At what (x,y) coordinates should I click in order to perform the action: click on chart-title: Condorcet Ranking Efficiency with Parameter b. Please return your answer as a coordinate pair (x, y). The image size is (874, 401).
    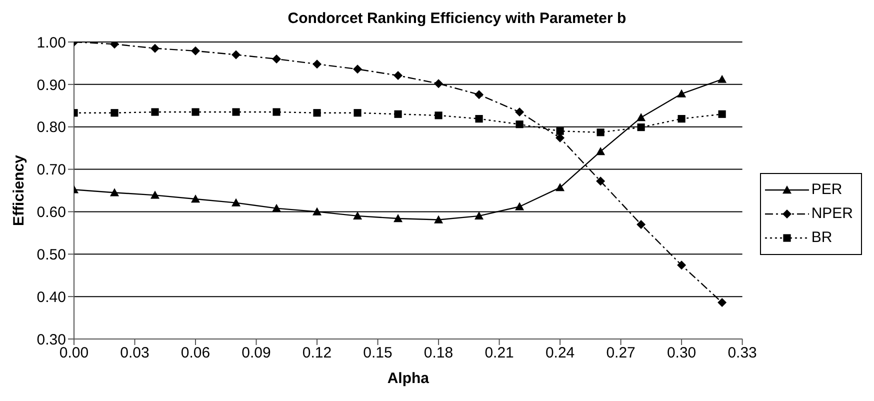
    Looking at the image, I should click on (457, 19).